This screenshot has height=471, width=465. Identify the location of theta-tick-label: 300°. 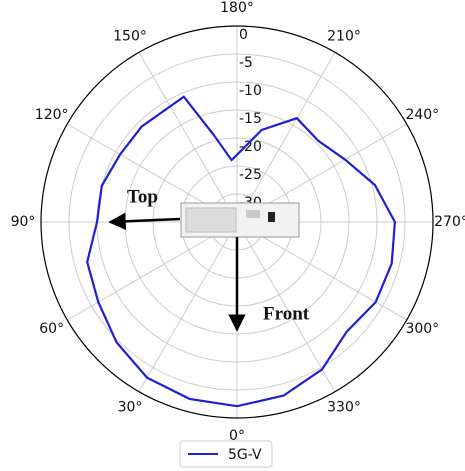
(422, 329).